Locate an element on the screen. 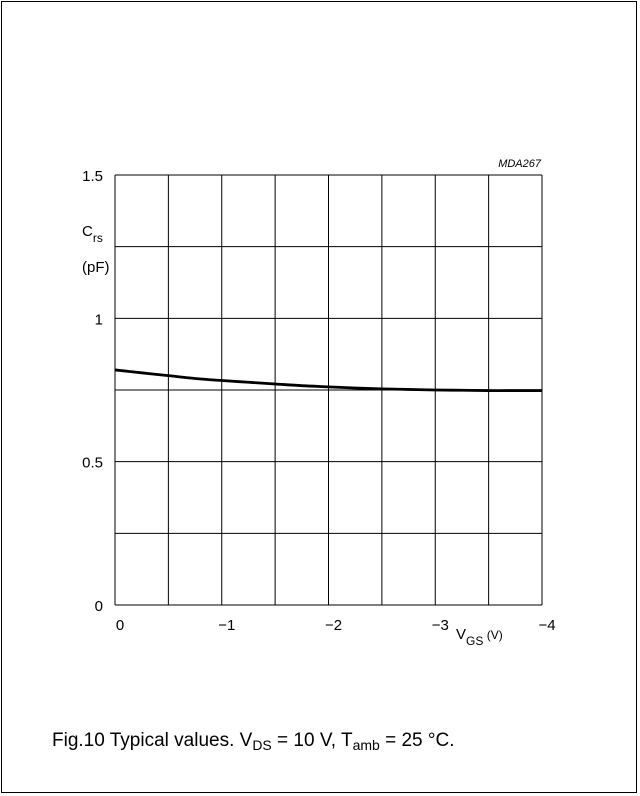 This screenshot has width=640, height=796. y-tick-label: 1.5 is located at coordinates (92, 176).